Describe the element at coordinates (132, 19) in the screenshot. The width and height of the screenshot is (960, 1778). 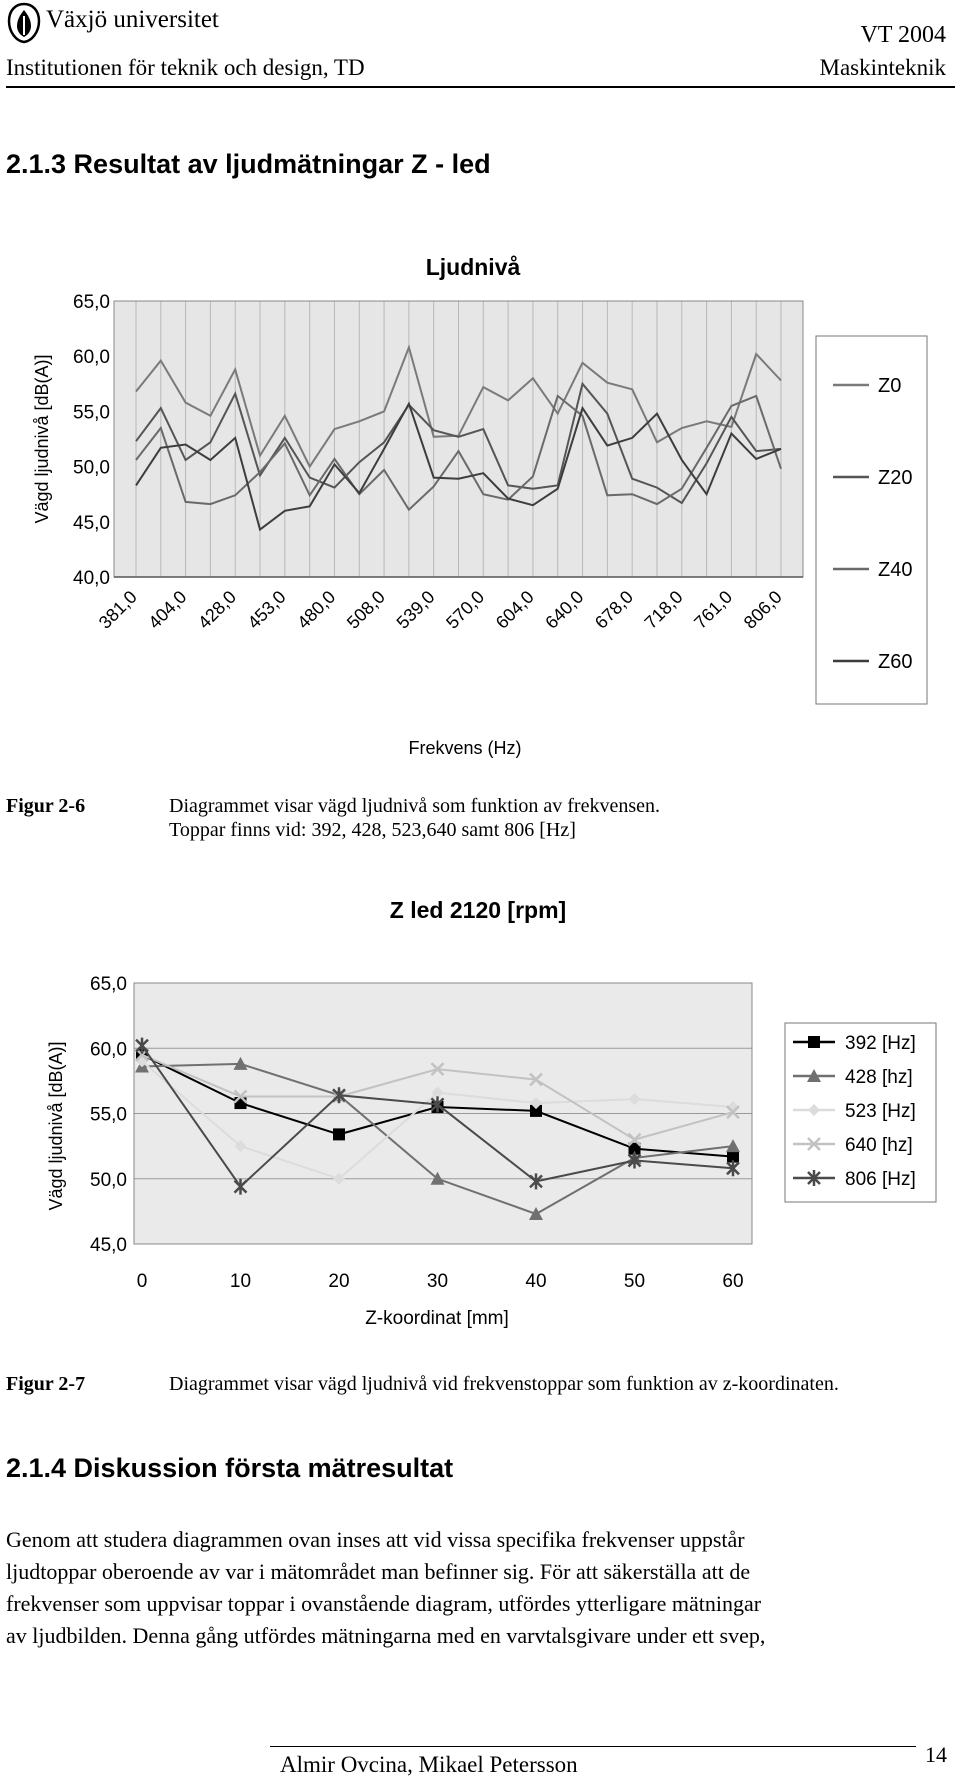
I see `university-name: Växjö universitet` at that location.